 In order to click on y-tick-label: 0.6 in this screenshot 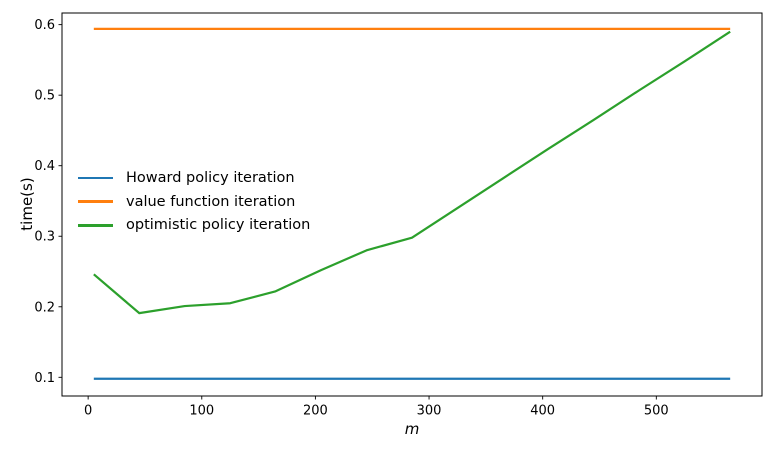, I will do `click(44, 25)`.